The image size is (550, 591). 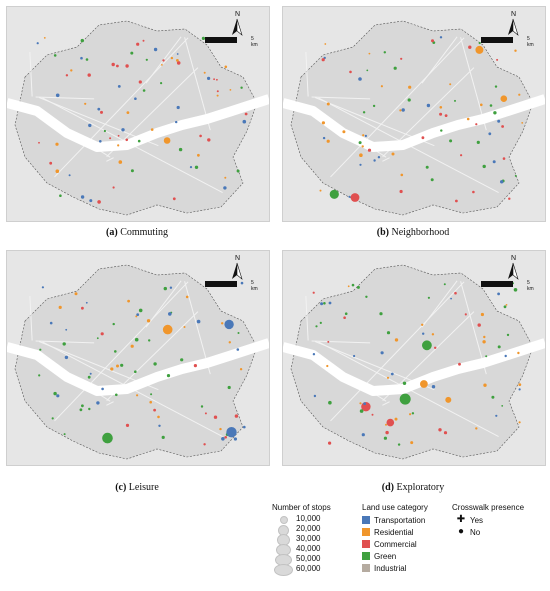 I want to click on legend-label: 20,000, so click(x=308, y=528).